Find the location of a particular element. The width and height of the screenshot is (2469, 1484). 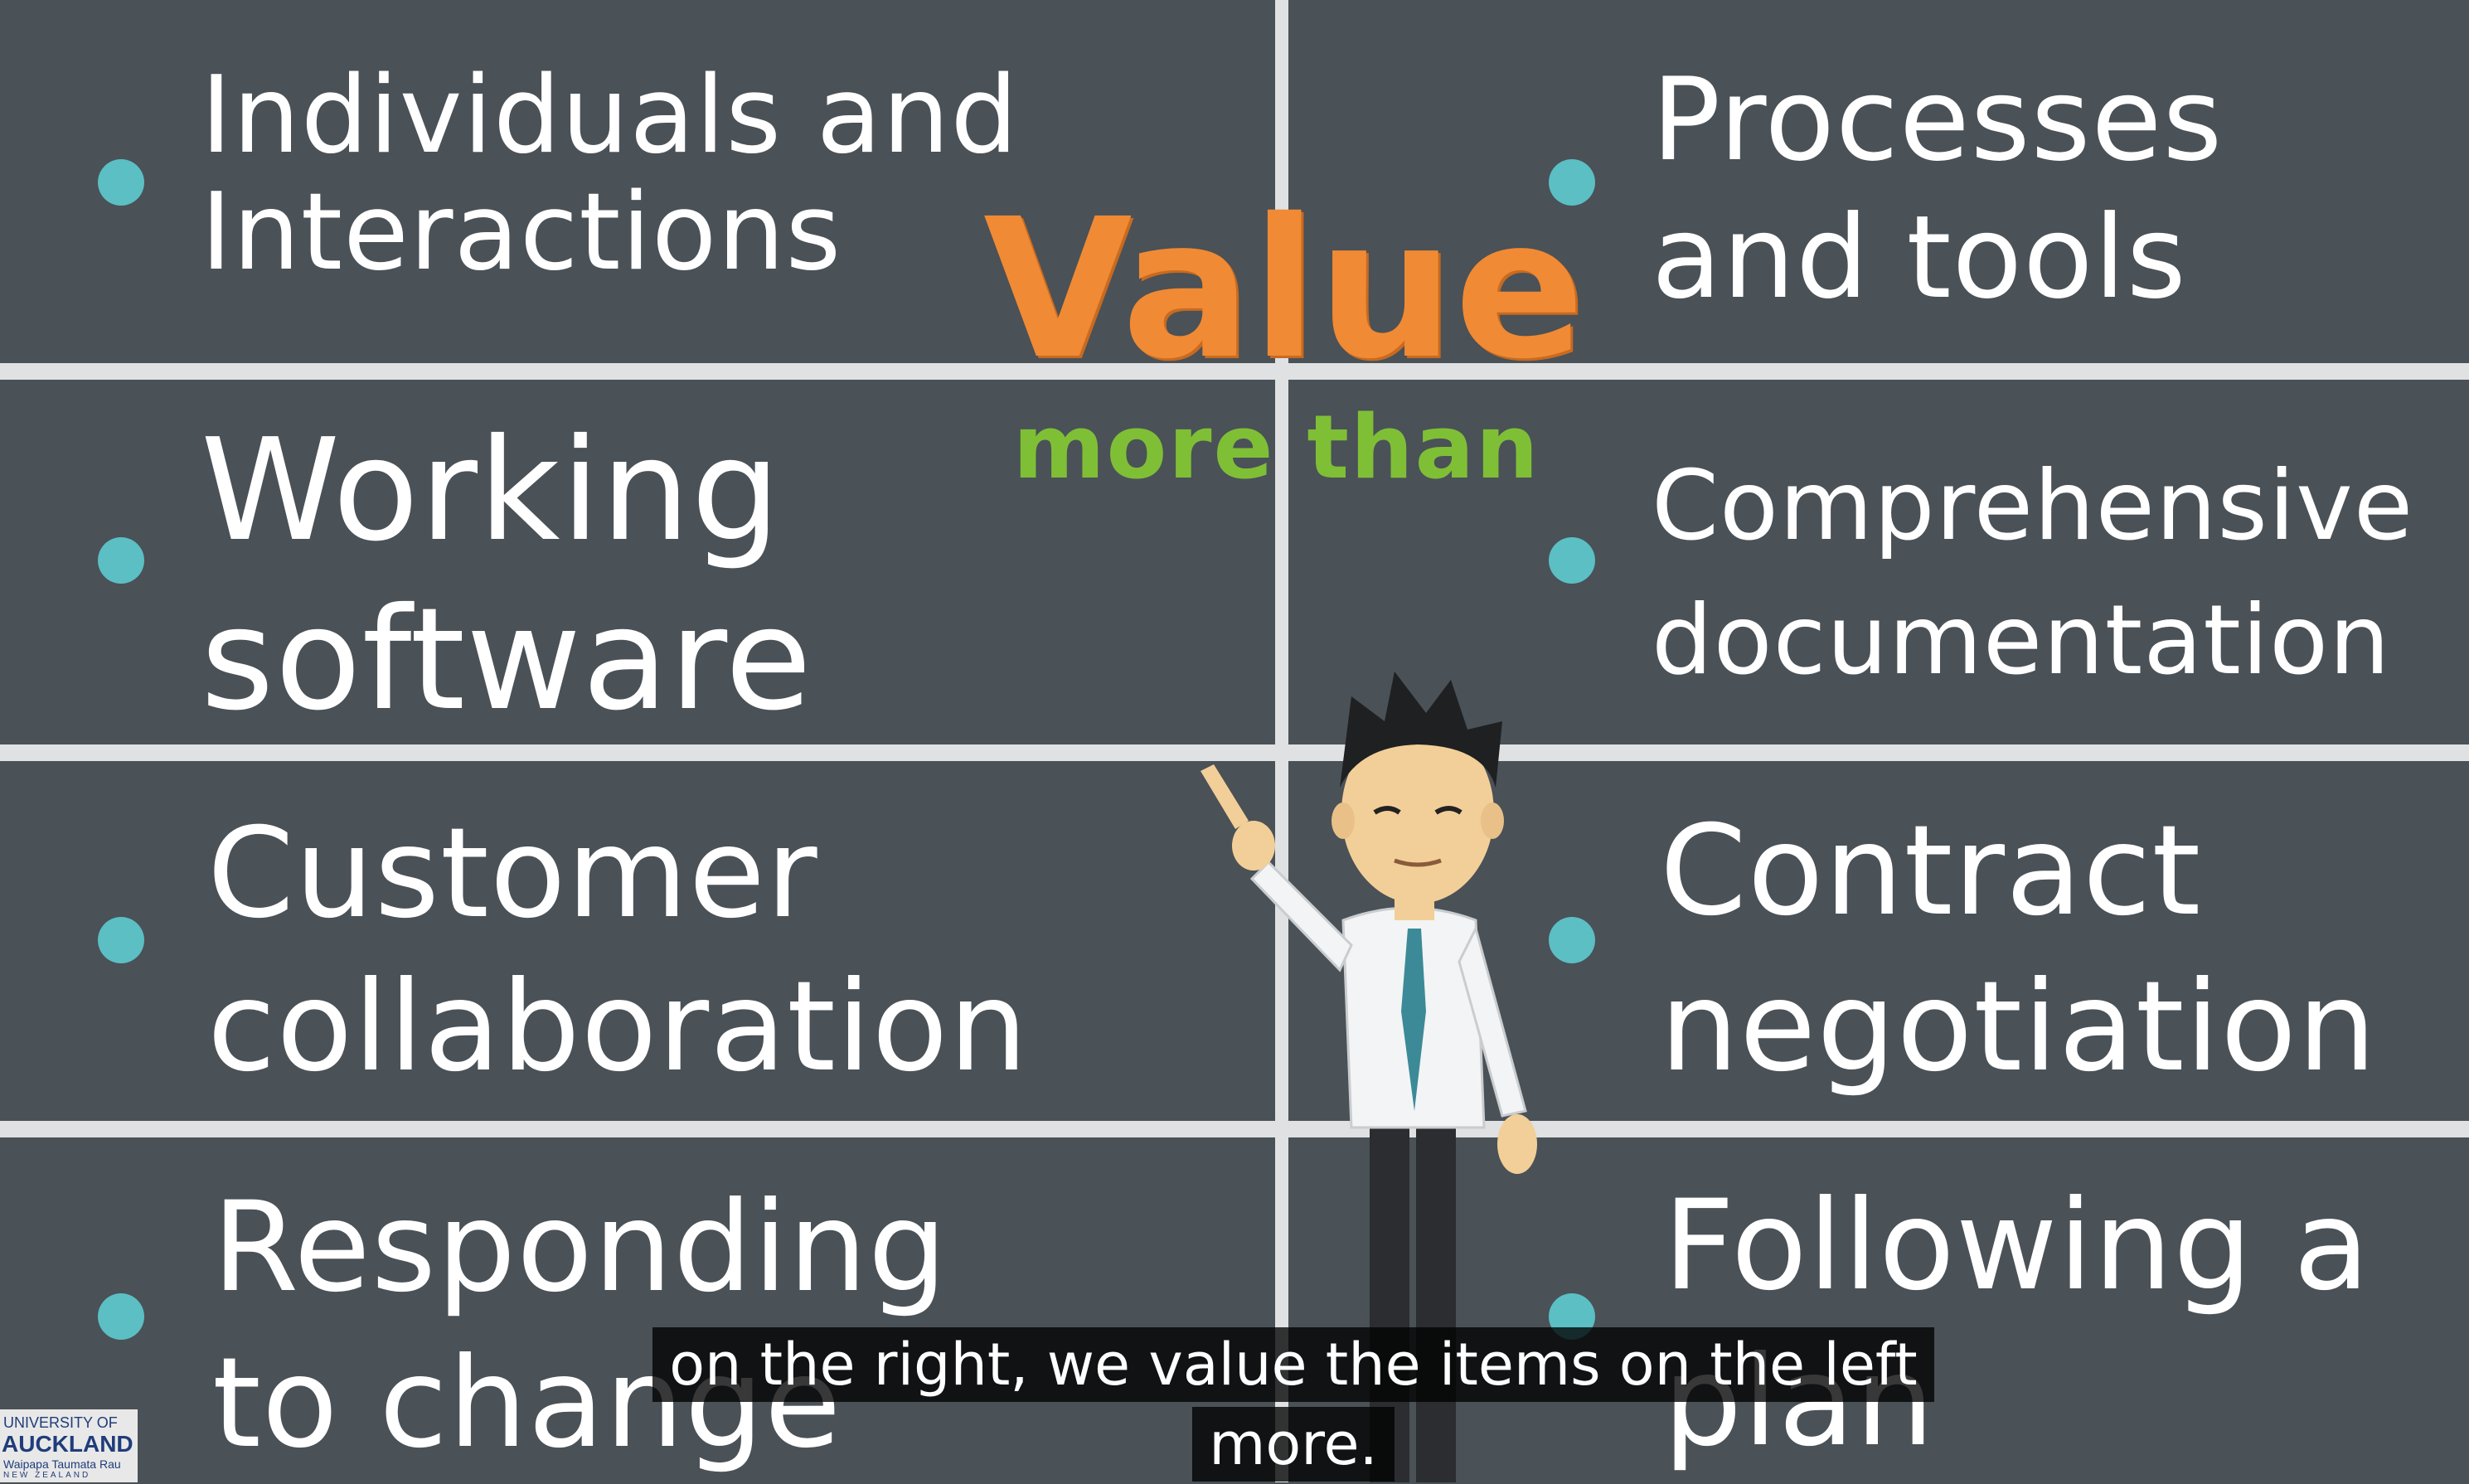

right-item-contract-negotiation: Contract negotiation is located at coordinates (2058, 949).